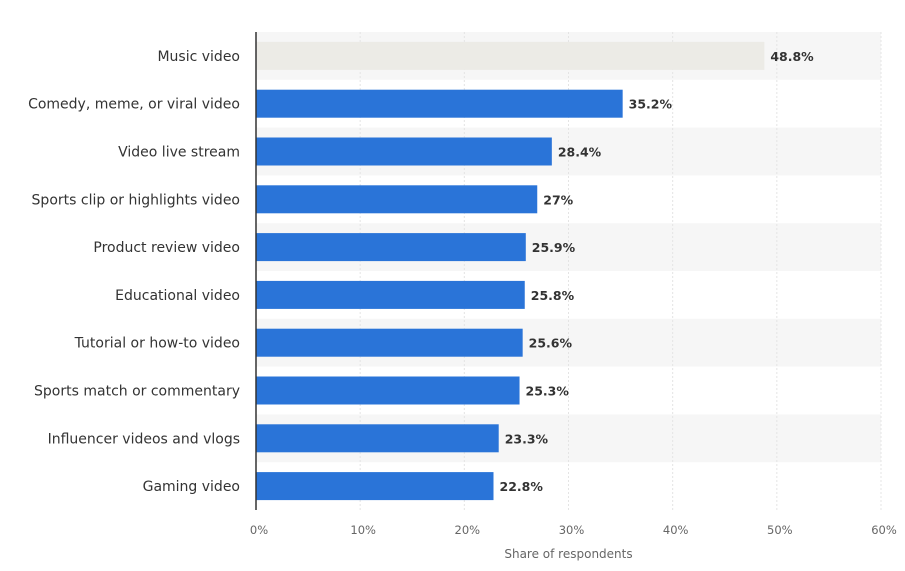 The image size is (905, 571). Describe the element at coordinates (134, 105) in the screenshot. I see `category-label: Comedy, meme, or viral video` at that location.